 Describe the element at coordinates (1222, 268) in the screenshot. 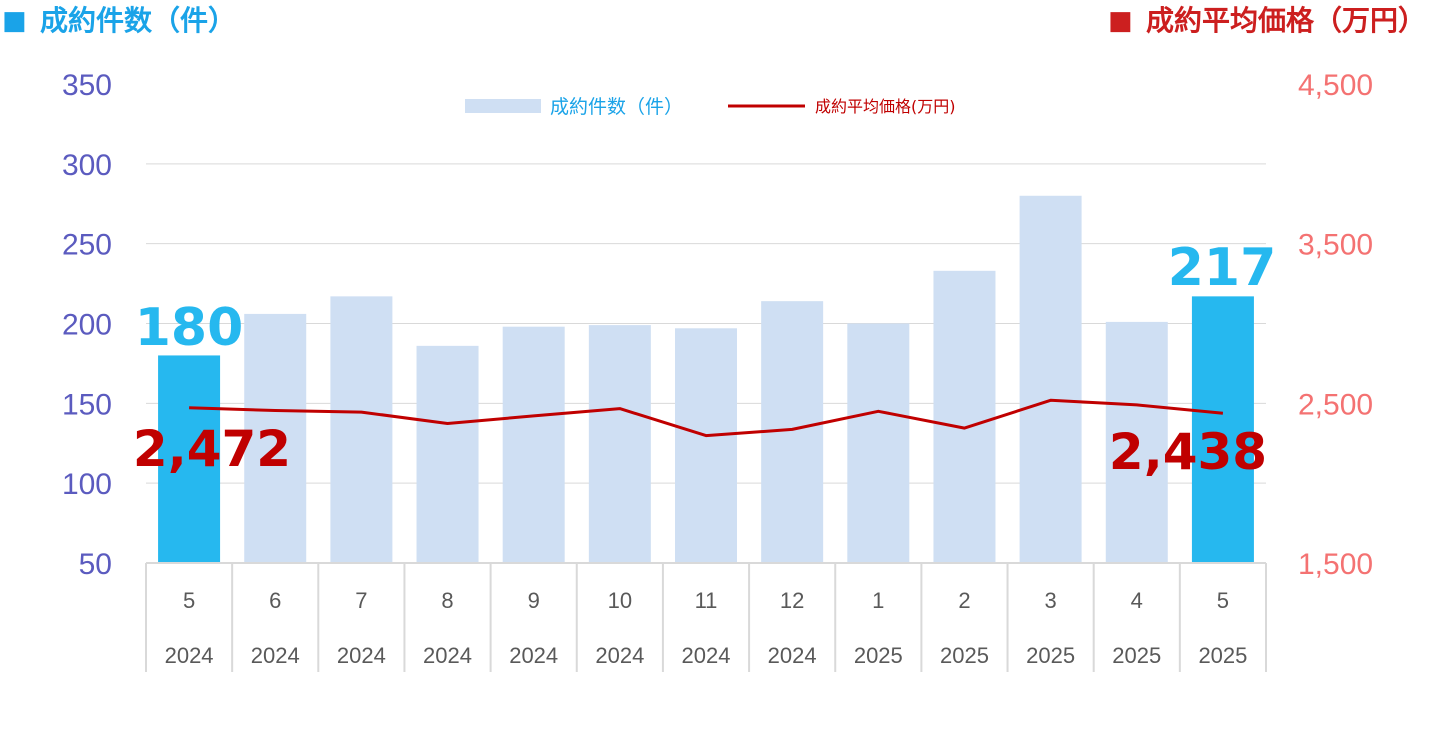

I see `data-label-bar-last: 217` at that location.